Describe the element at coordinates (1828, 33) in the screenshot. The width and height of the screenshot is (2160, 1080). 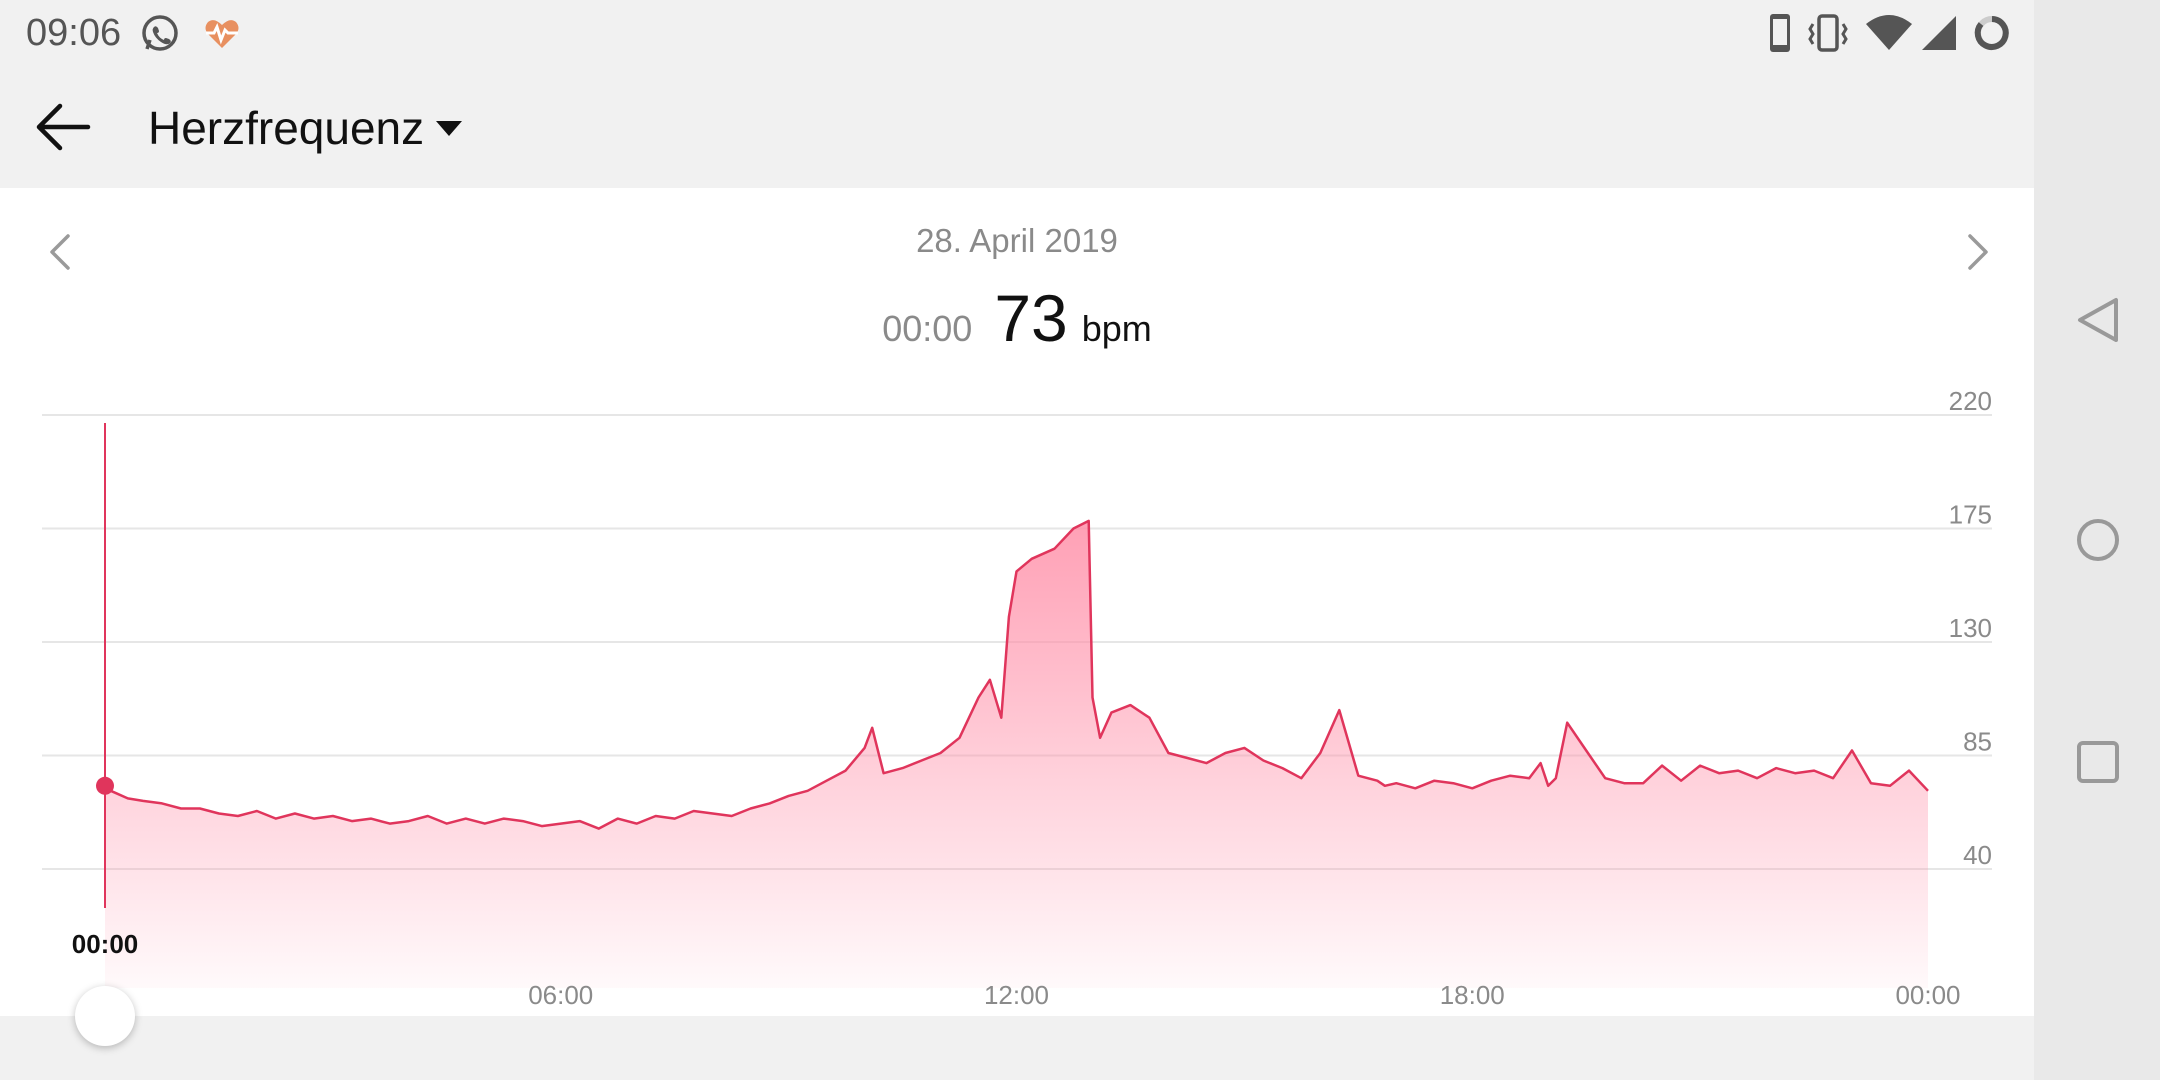
I see `vibrate-icon` at that location.